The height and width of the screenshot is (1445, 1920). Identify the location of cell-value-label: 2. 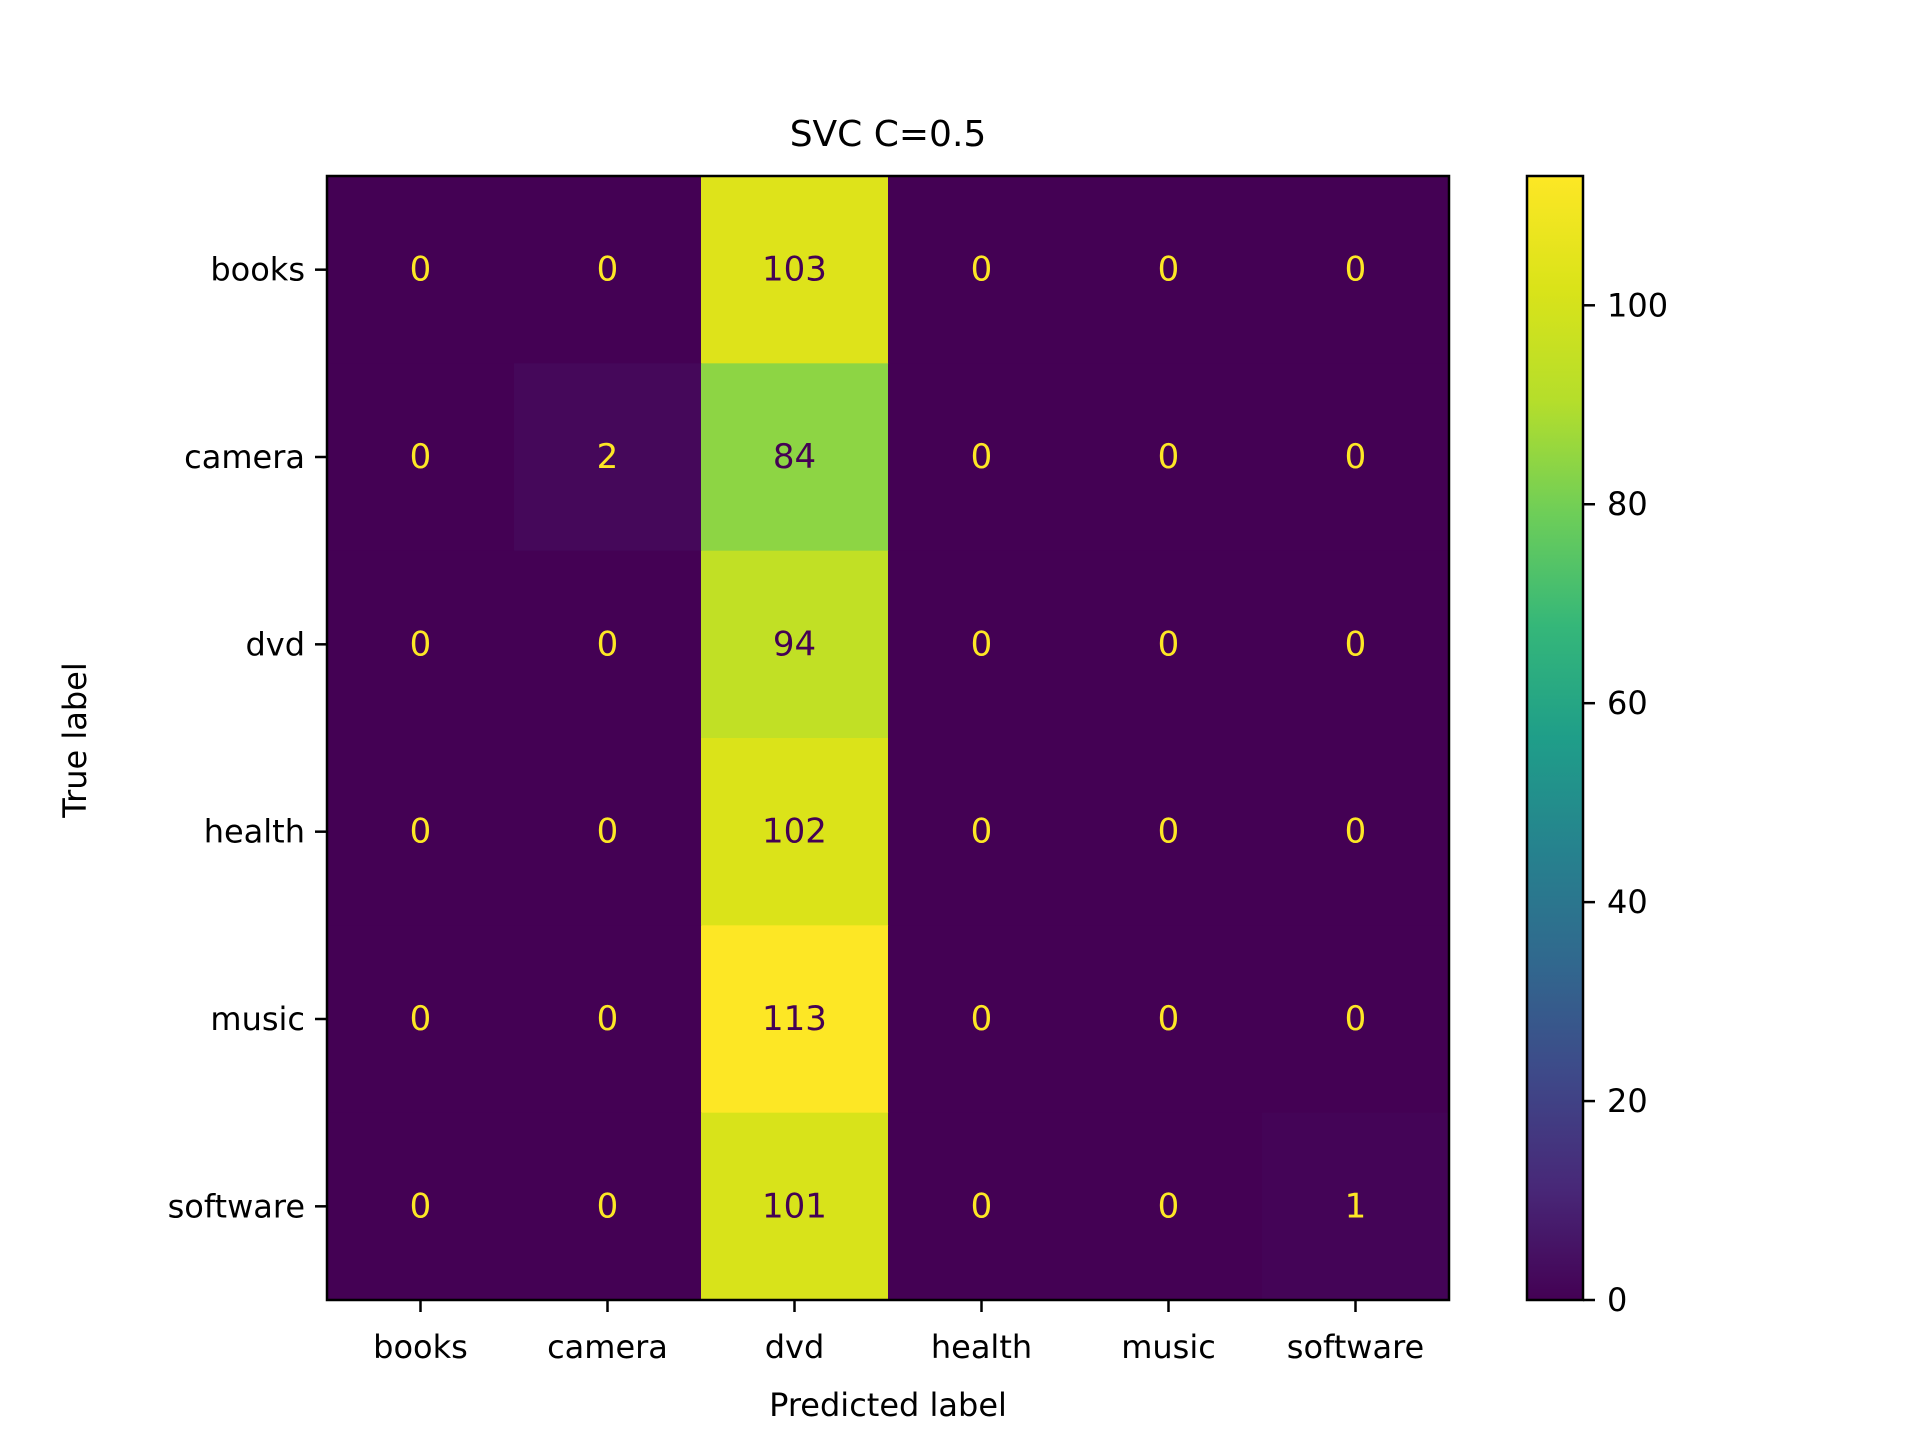
(608, 457).